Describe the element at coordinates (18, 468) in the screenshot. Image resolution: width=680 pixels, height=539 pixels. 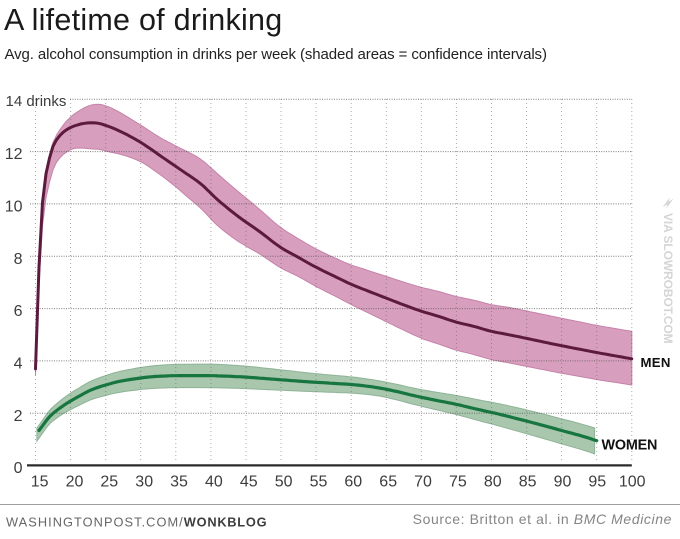
I see `svg-text: 0` at that location.